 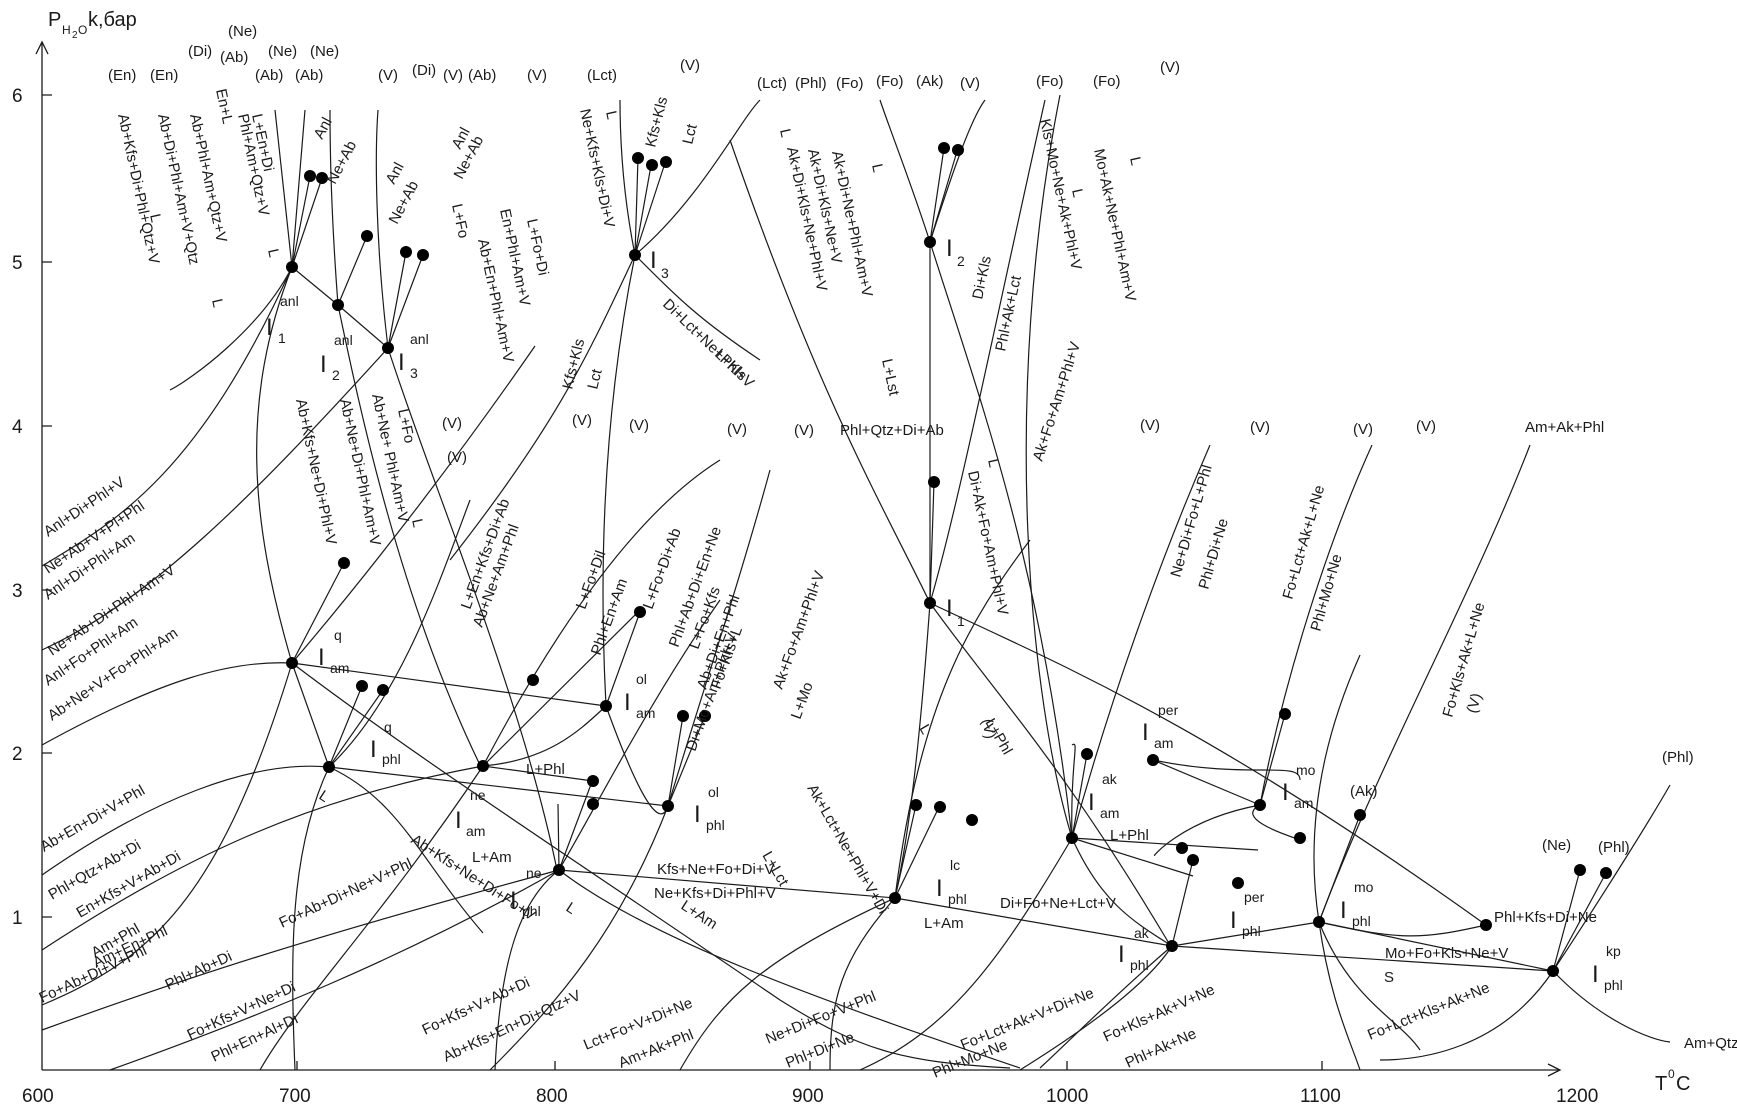 I want to click on point-label-I-q-am: I q am, so click(x=333, y=651).